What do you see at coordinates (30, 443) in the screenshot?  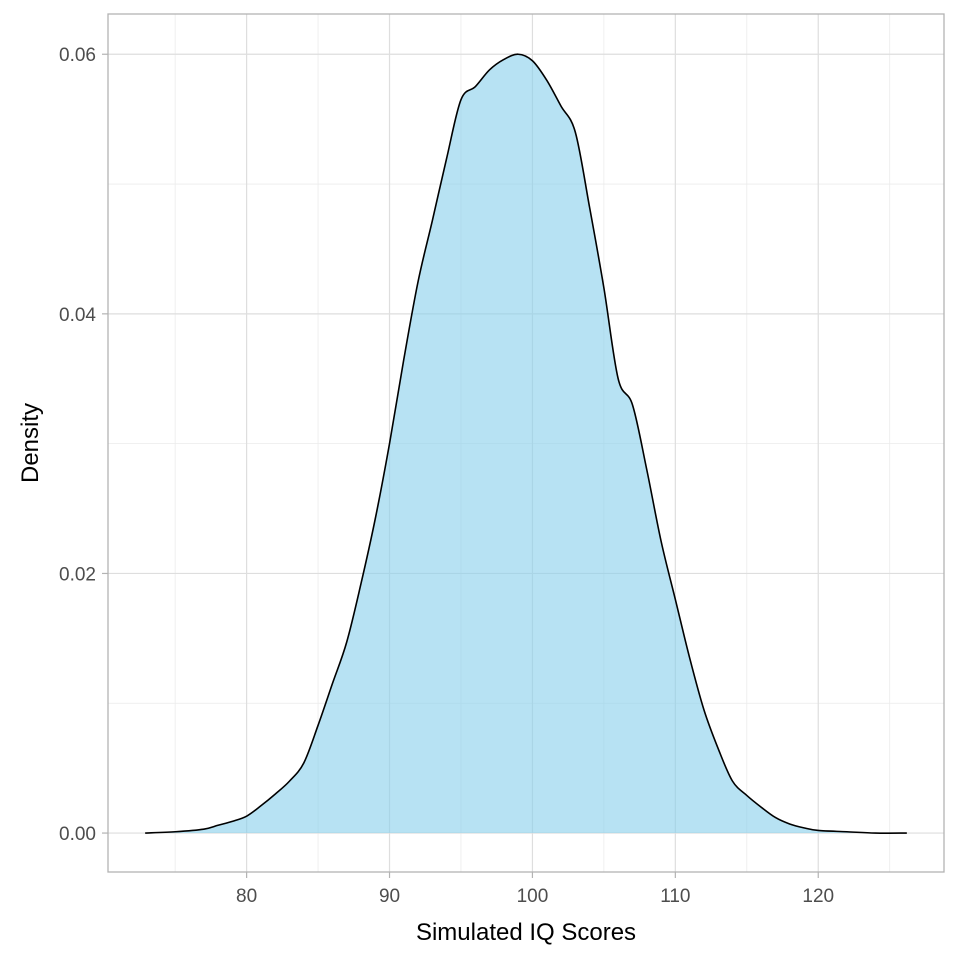 I see `y-axis-title: Density` at bounding box center [30, 443].